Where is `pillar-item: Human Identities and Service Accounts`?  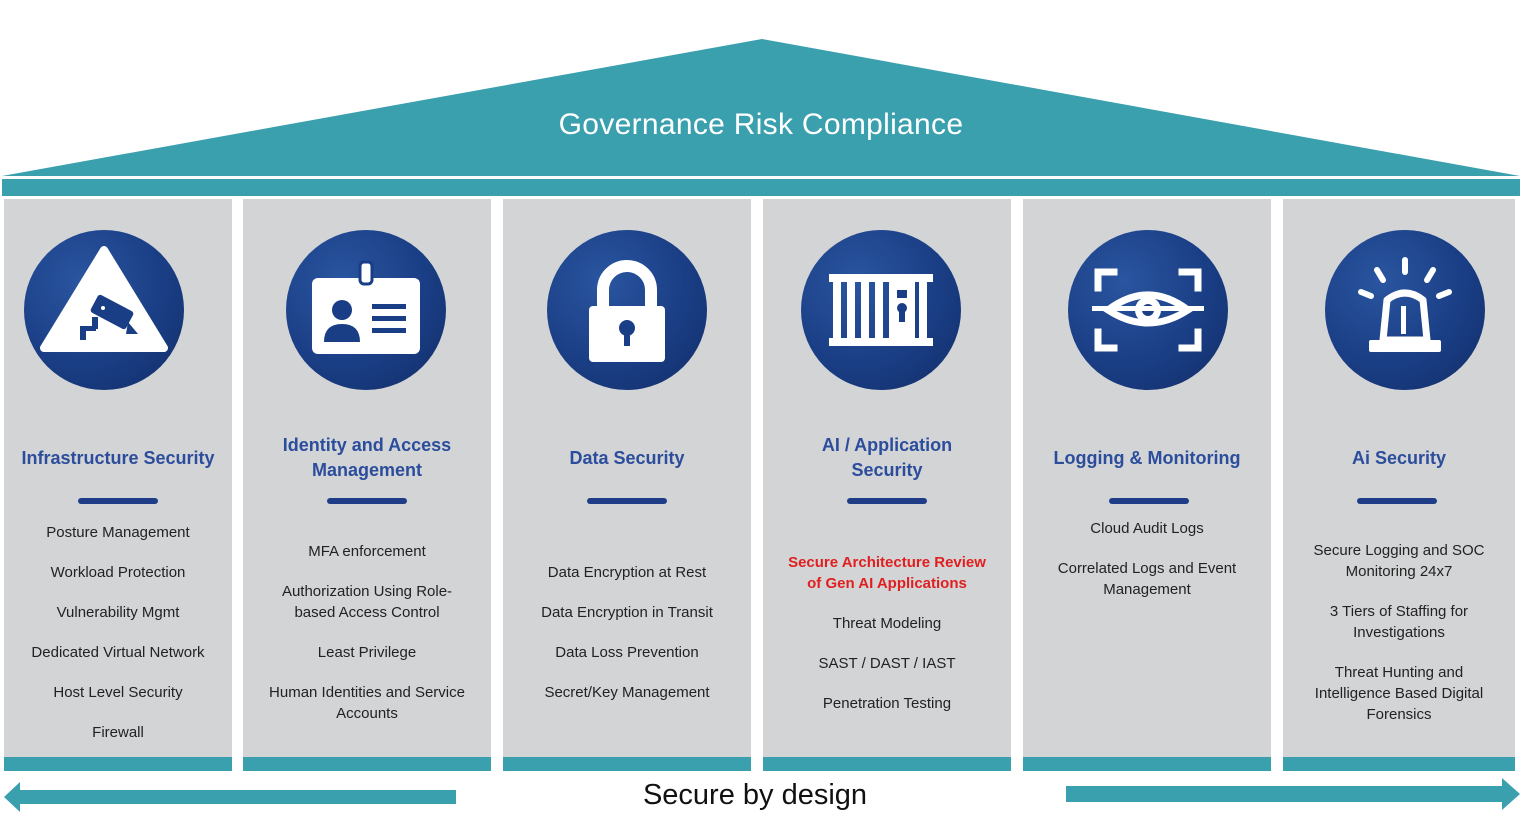 pillar-item: Human Identities and Service Accounts is located at coordinates (367, 703).